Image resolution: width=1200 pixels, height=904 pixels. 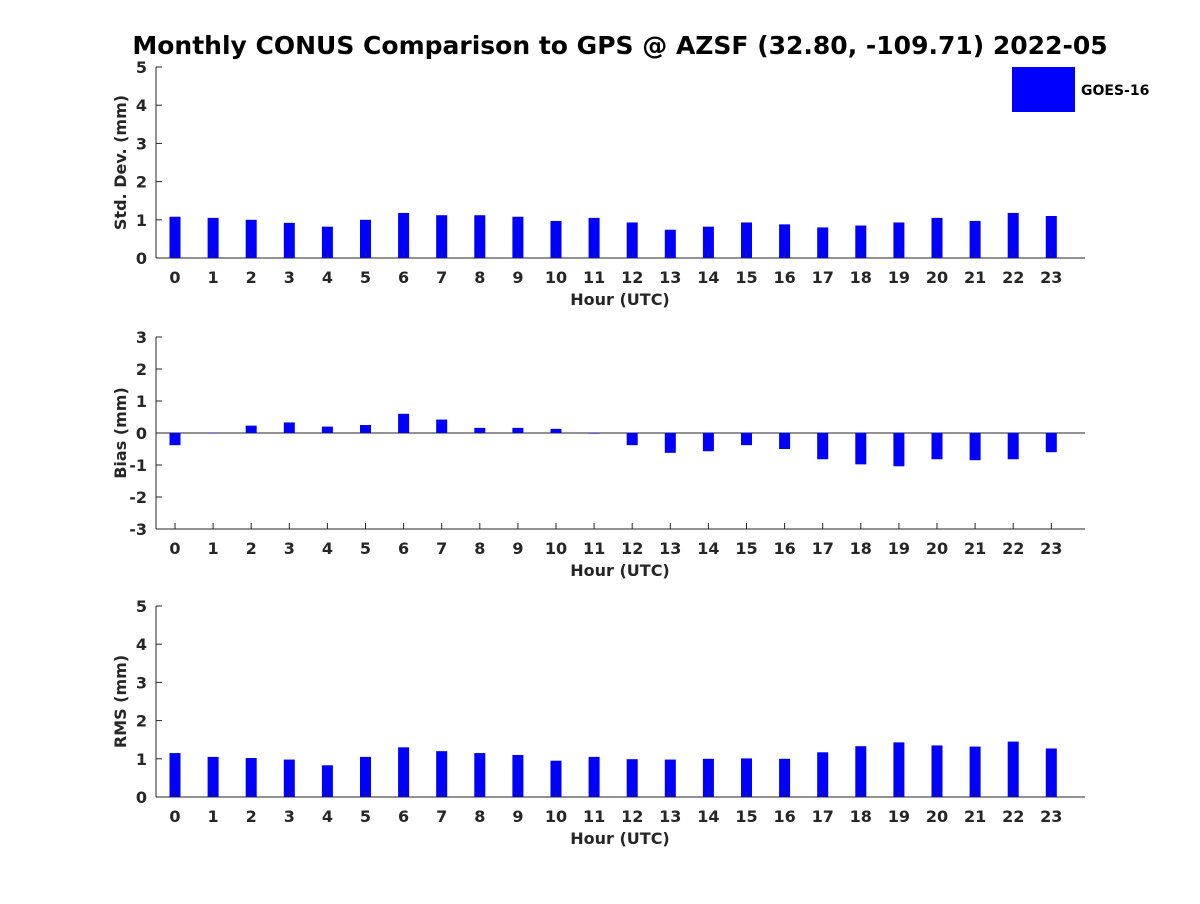 What do you see at coordinates (141, 759) in the screenshot?
I see `y-tick-label: 1` at bounding box center [141, 759].